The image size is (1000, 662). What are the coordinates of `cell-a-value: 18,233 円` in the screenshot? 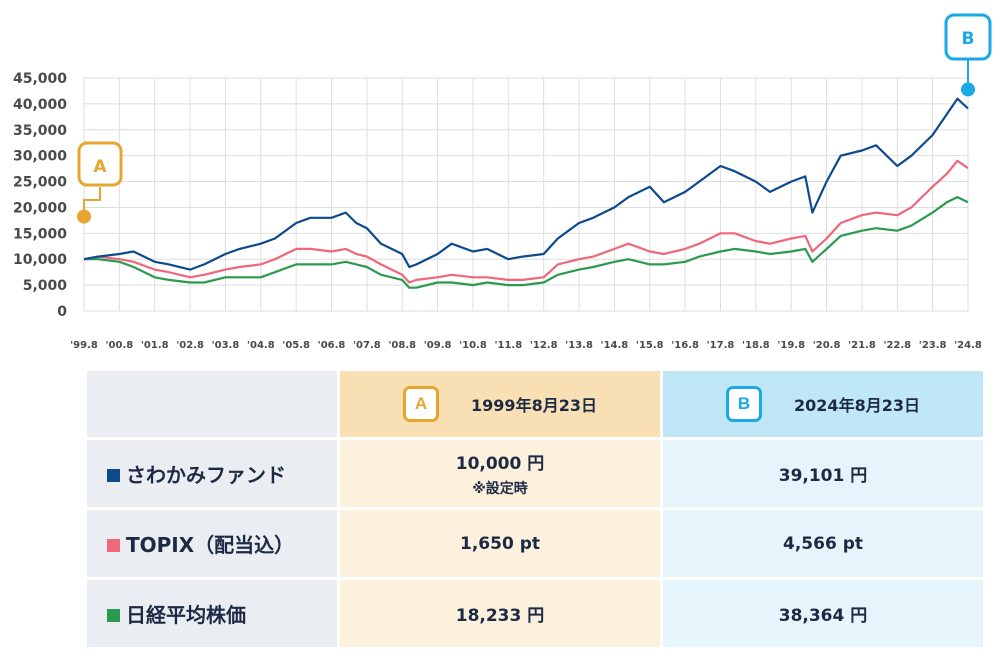 It's located at (500, 616).